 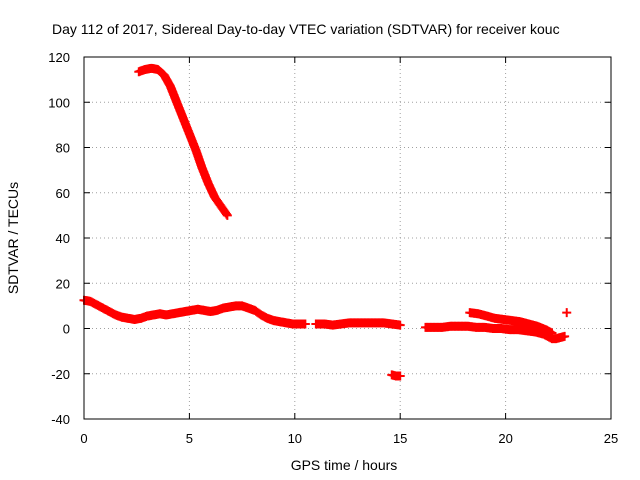 I want to click on series-low-outlier, so click(x=396, y=375).